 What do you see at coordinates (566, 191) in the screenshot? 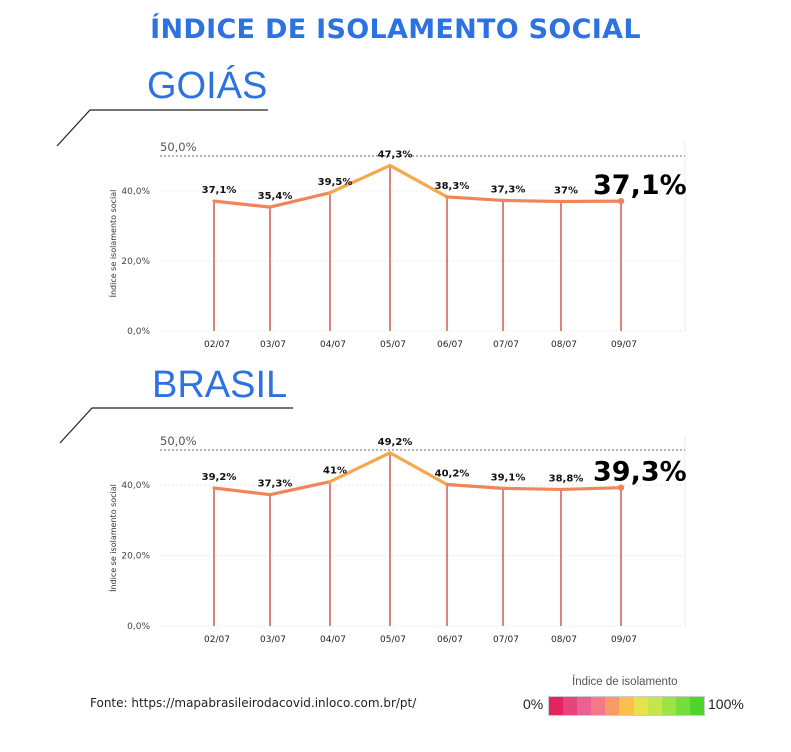
I see `data-label: 37%` at bounding box center [566, 191].